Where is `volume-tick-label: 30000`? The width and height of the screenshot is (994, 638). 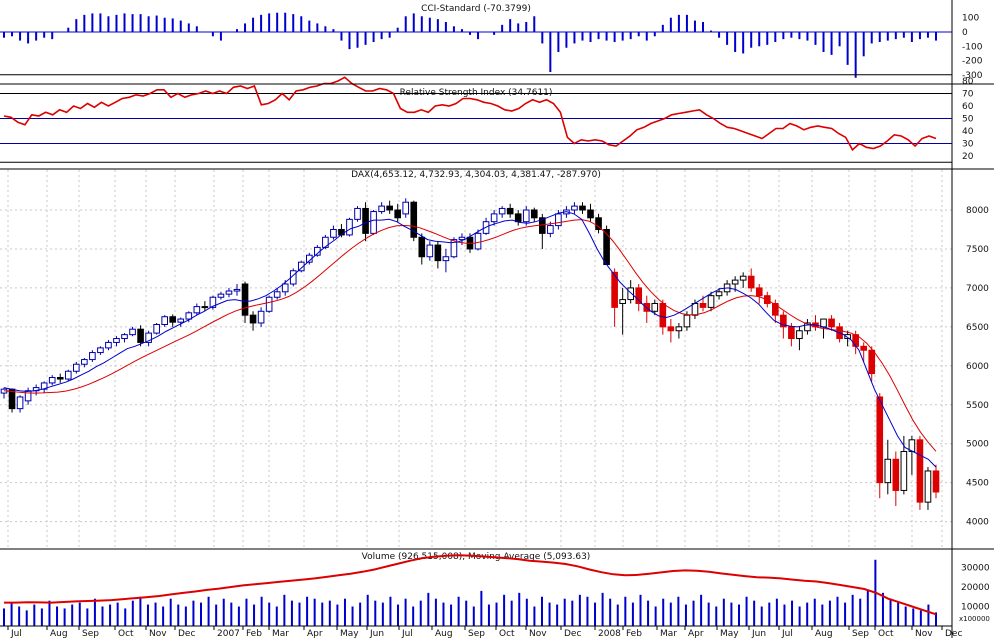
volume-tick-label: 30000 is located at coordinates (975, 569).